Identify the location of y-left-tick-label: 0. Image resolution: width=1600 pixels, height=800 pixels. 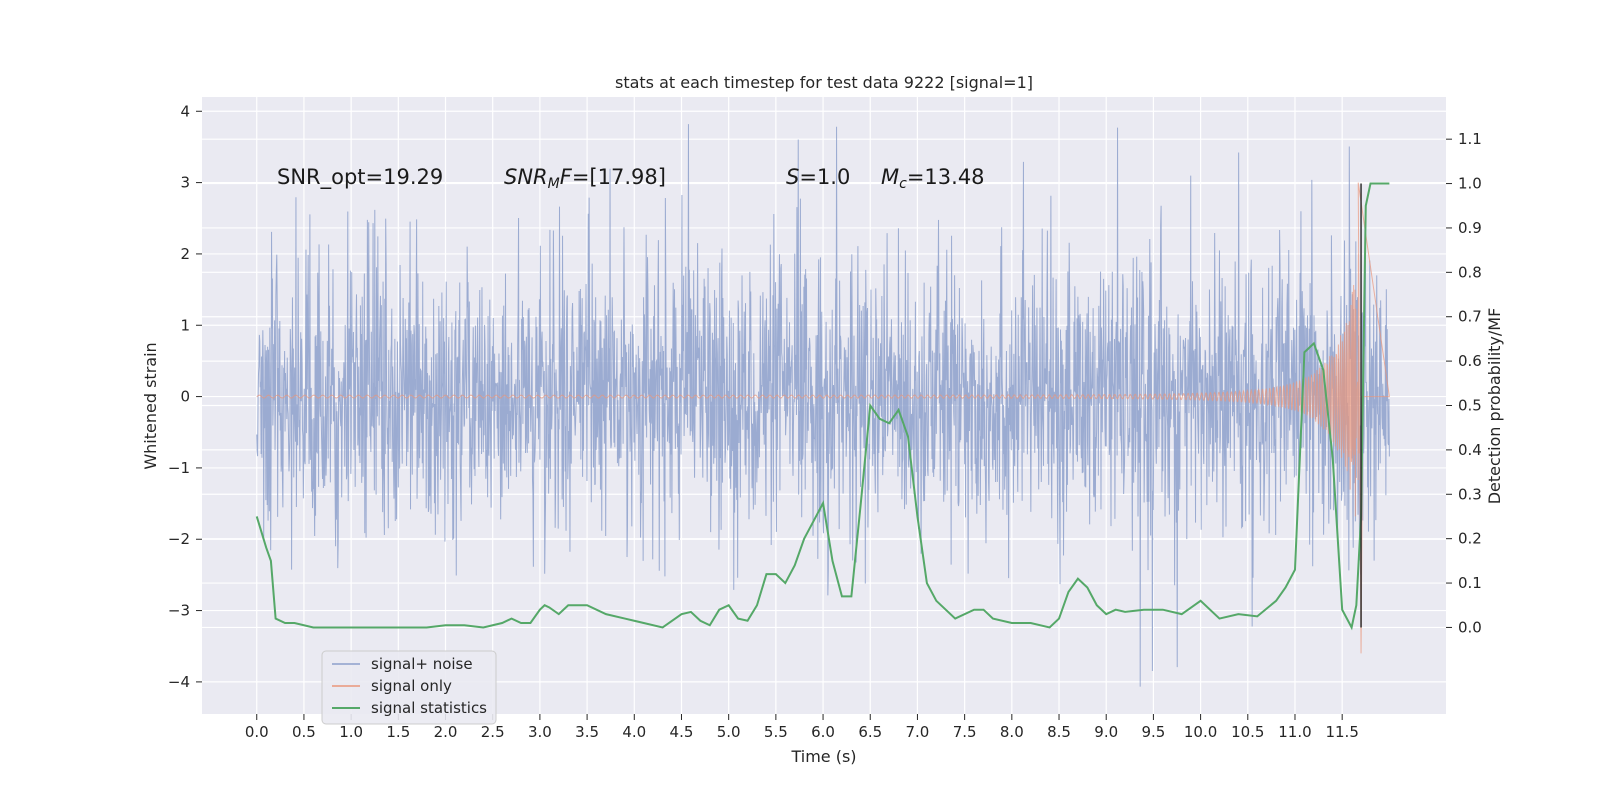
(185, 397).